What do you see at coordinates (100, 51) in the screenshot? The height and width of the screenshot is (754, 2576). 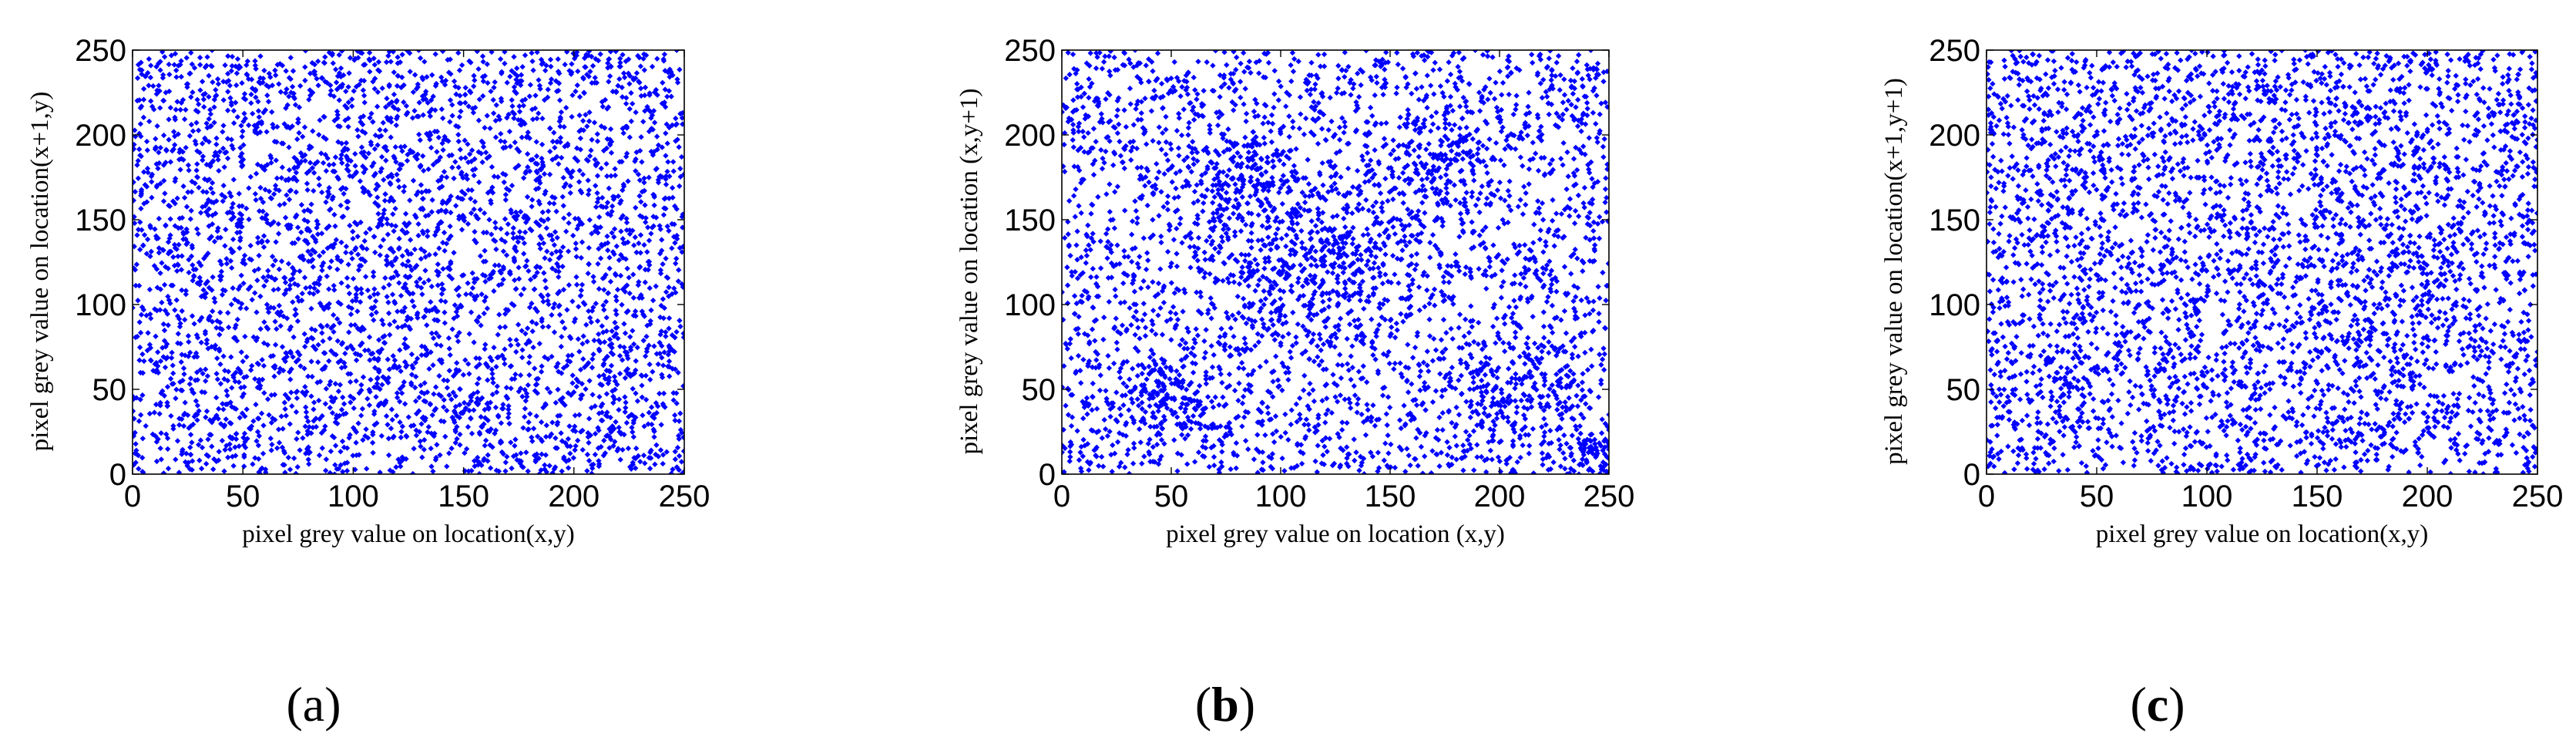 I see `y-tick-label: 250` at bounding box center [100, 51].